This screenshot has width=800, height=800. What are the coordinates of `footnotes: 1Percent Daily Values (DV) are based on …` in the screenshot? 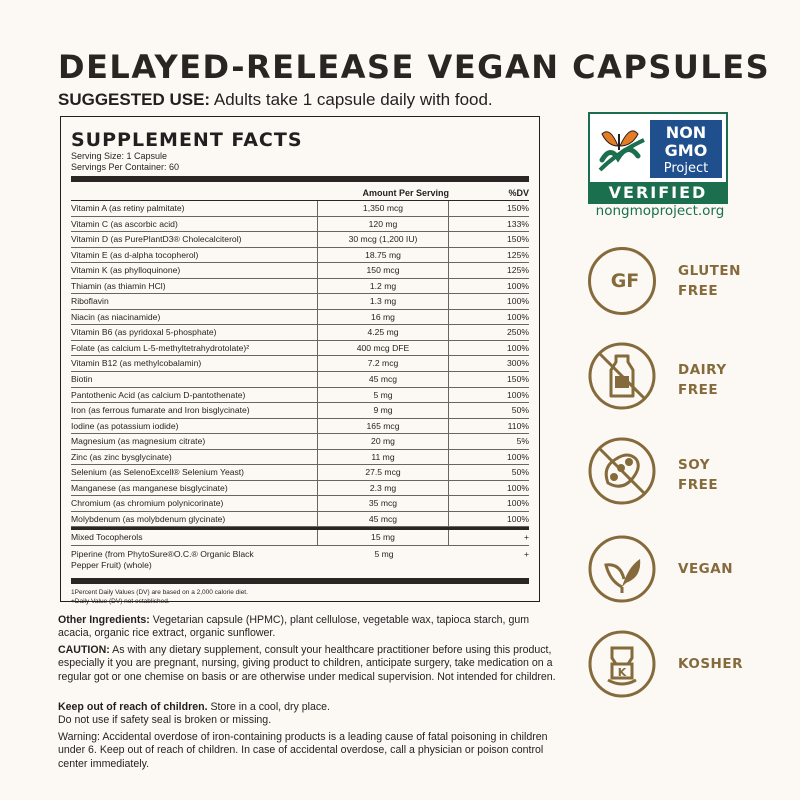 It's located at (300, 597).